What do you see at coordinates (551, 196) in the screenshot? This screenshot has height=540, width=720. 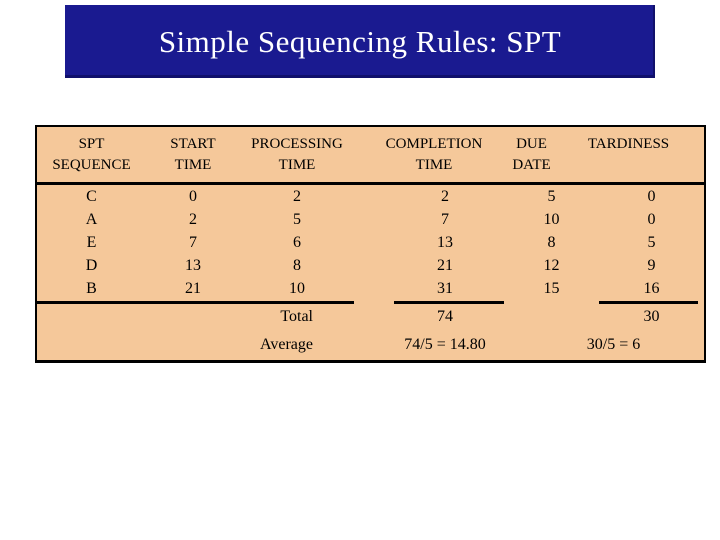 I see `cell-due-date: 5` at bounding box center [551, 196].